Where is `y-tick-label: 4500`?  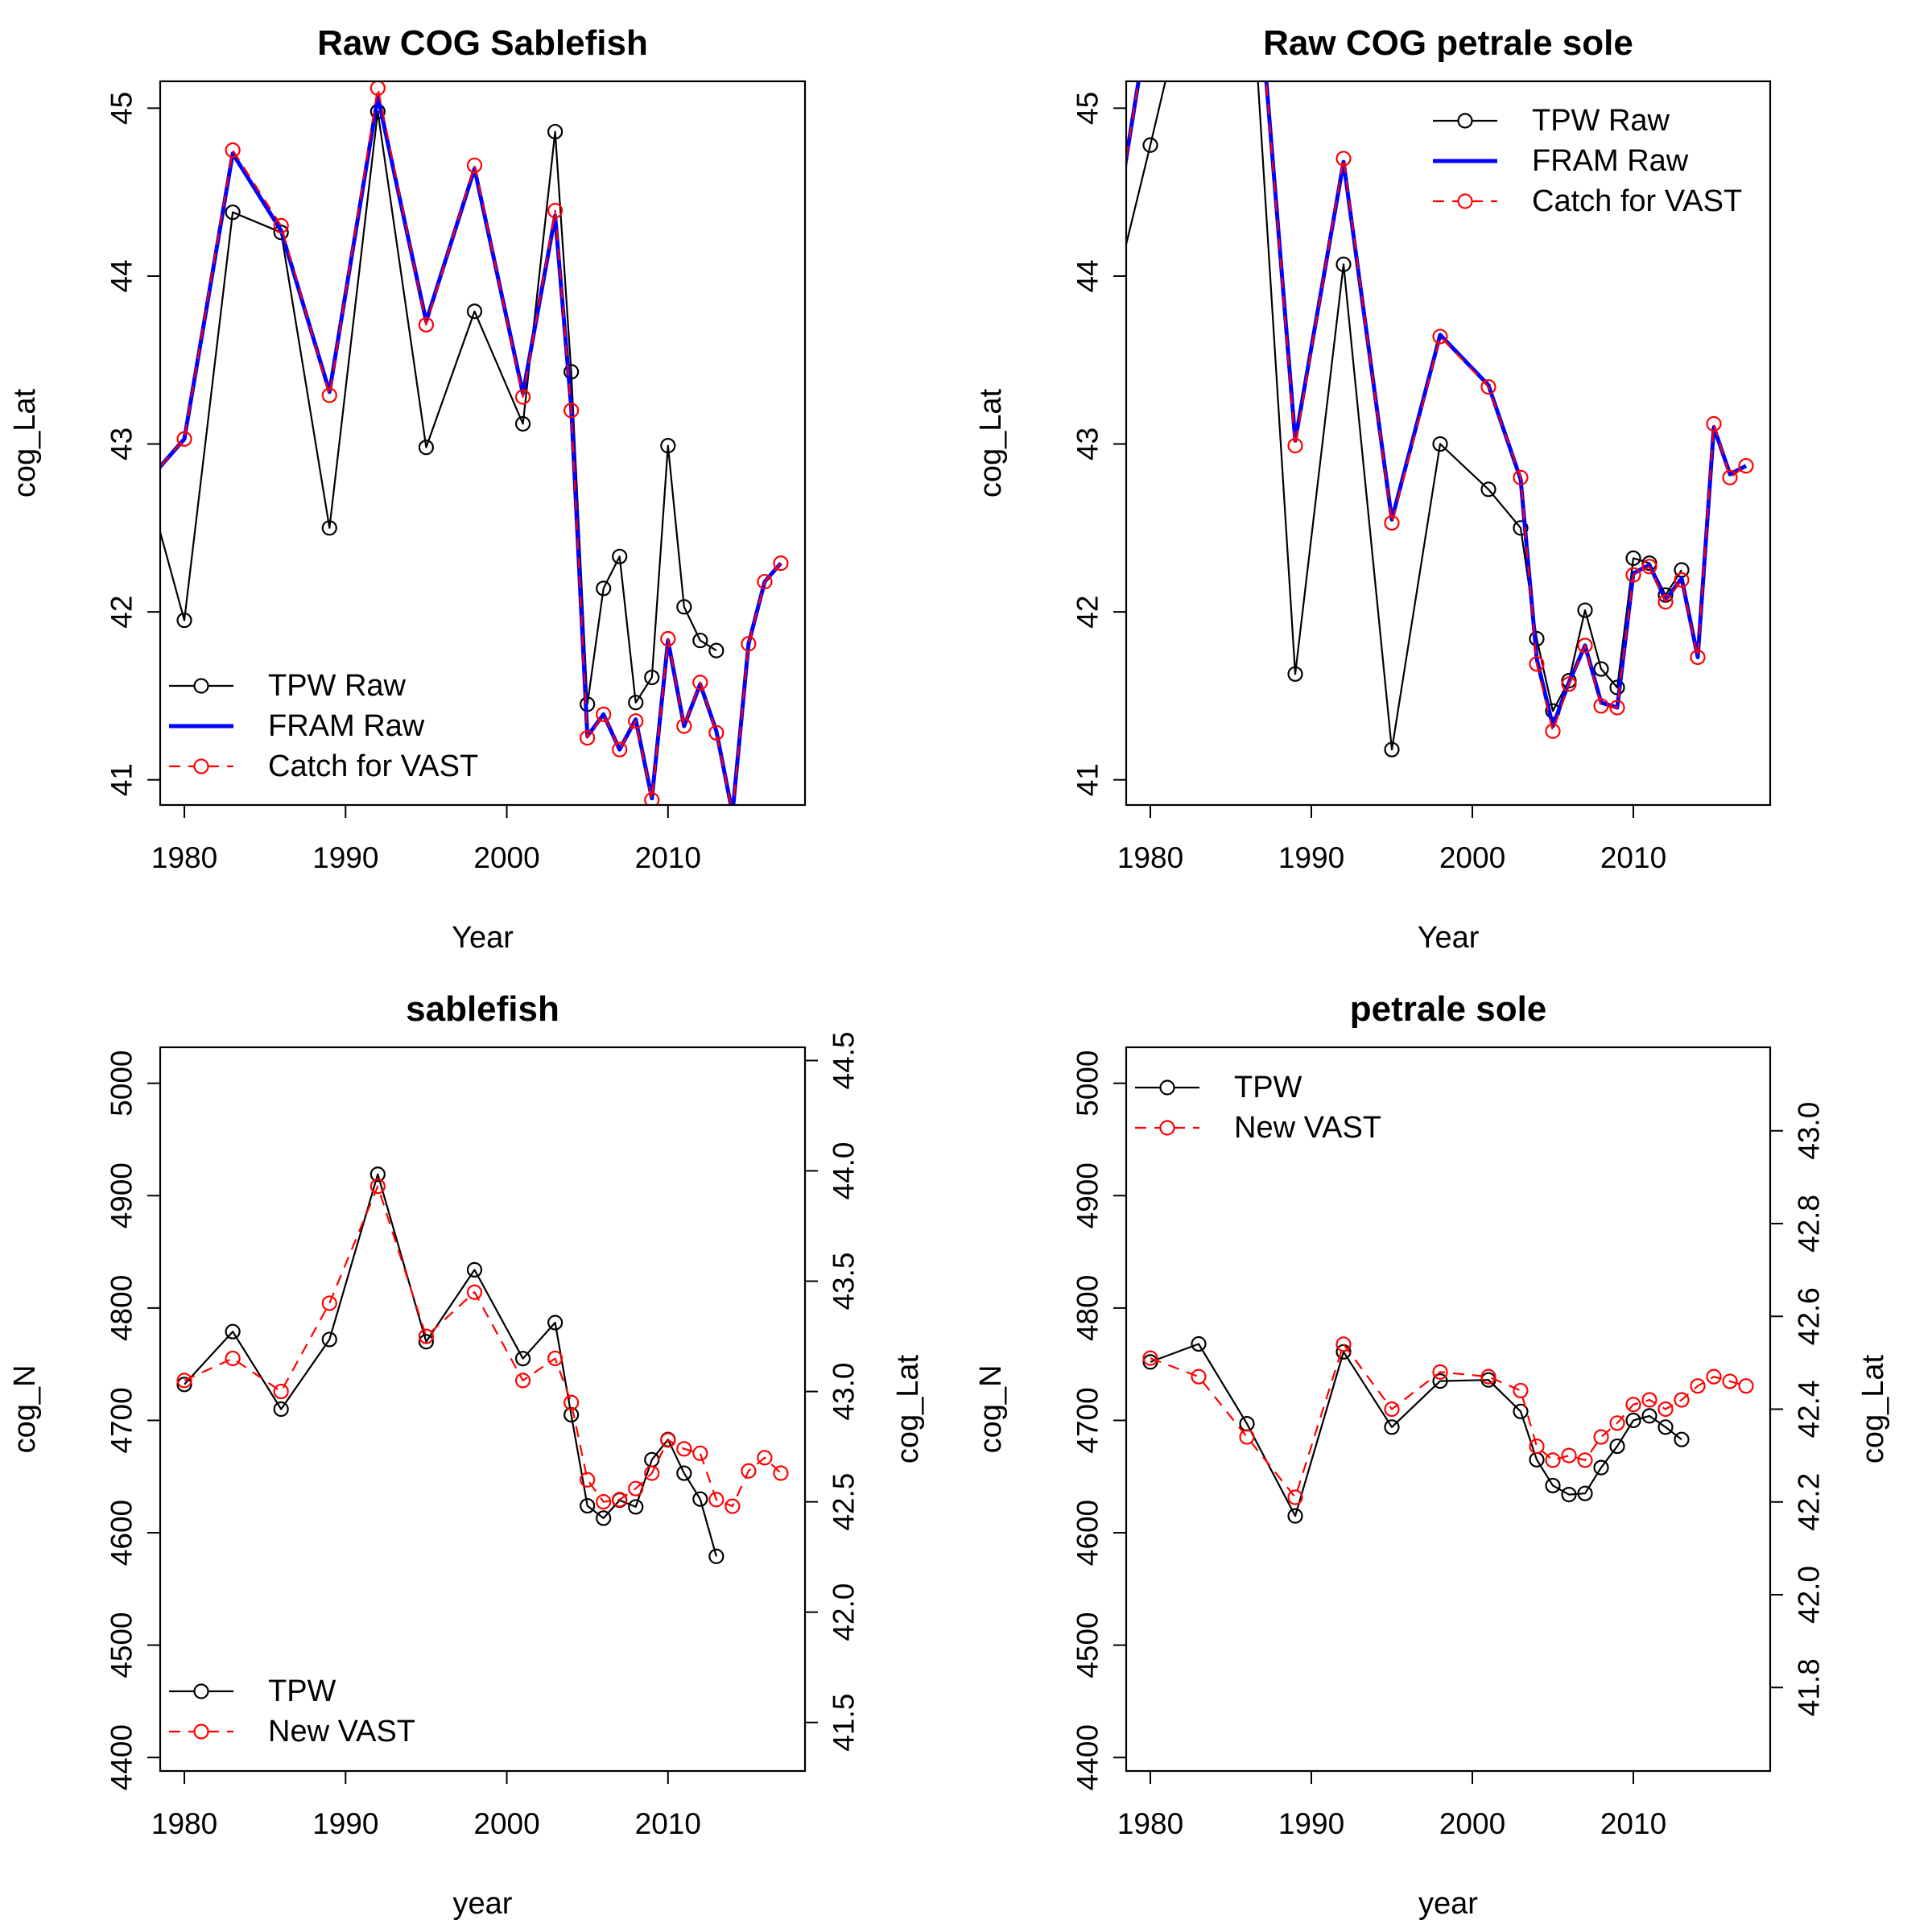
y-tick-label: 4500 is located at coordinates (1087, 1645).